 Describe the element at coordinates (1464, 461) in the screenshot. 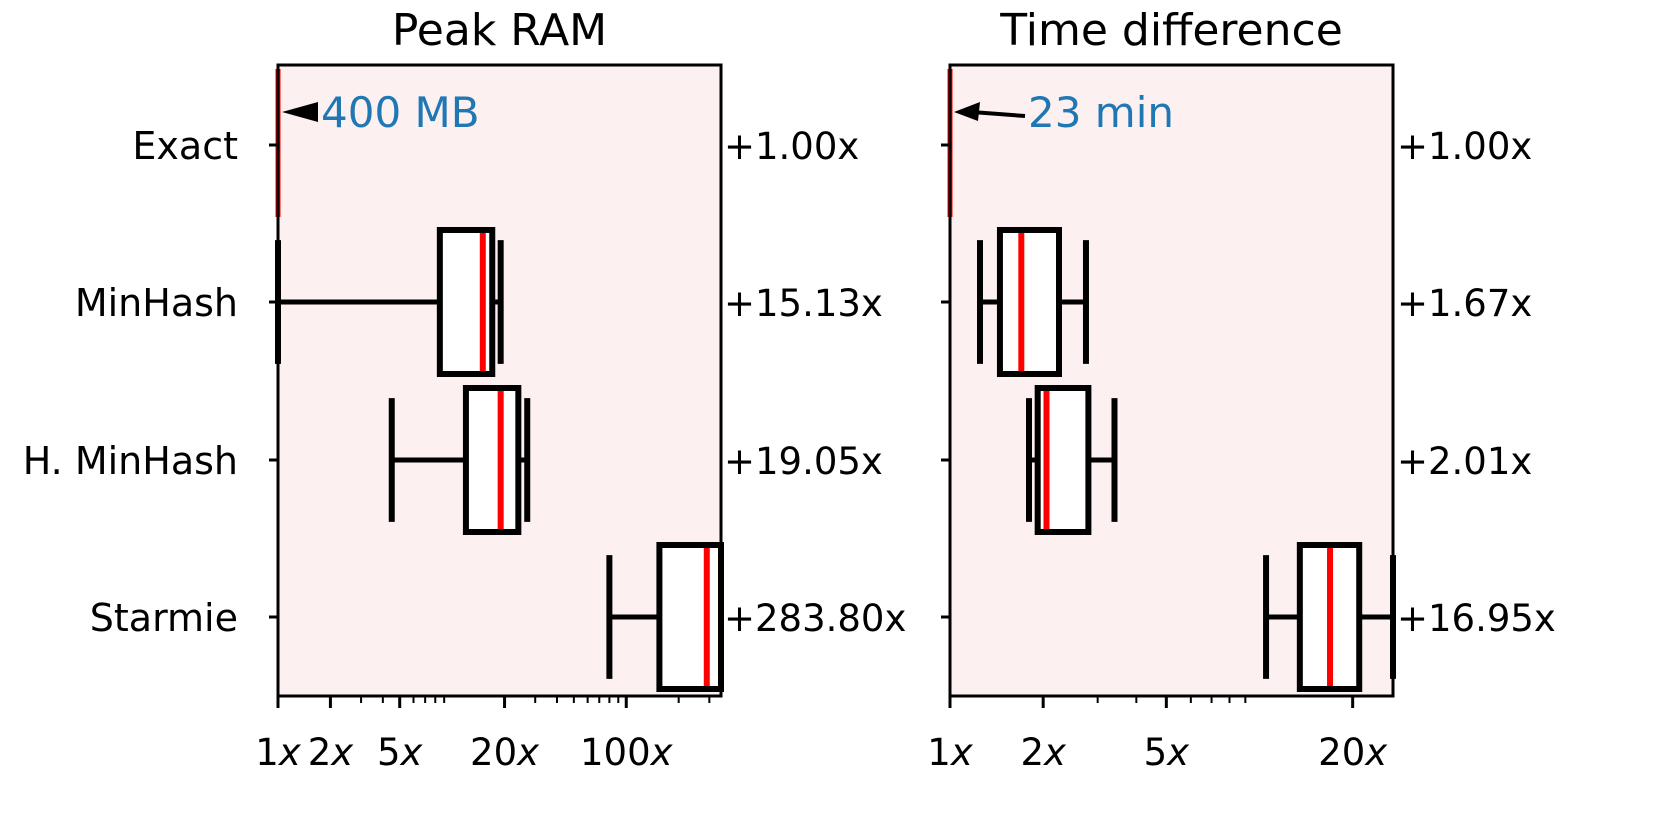

I see `factor-label: +2.01x` at that location.